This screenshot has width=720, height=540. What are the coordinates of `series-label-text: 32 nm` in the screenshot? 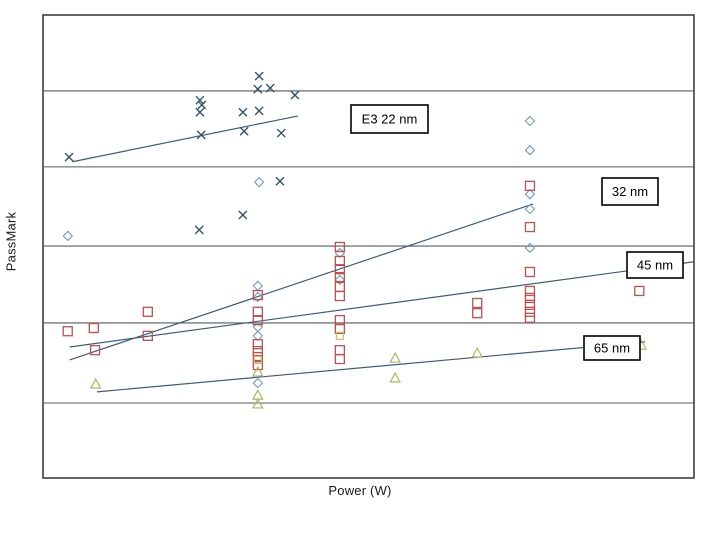 It's located at (630, 191).